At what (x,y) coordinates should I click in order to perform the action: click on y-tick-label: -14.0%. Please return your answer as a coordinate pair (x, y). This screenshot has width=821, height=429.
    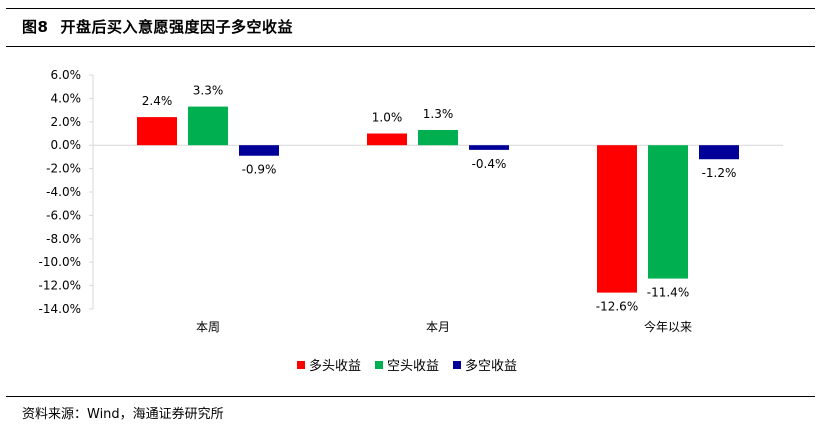
    Looking at the image, I should click on (60, 309).